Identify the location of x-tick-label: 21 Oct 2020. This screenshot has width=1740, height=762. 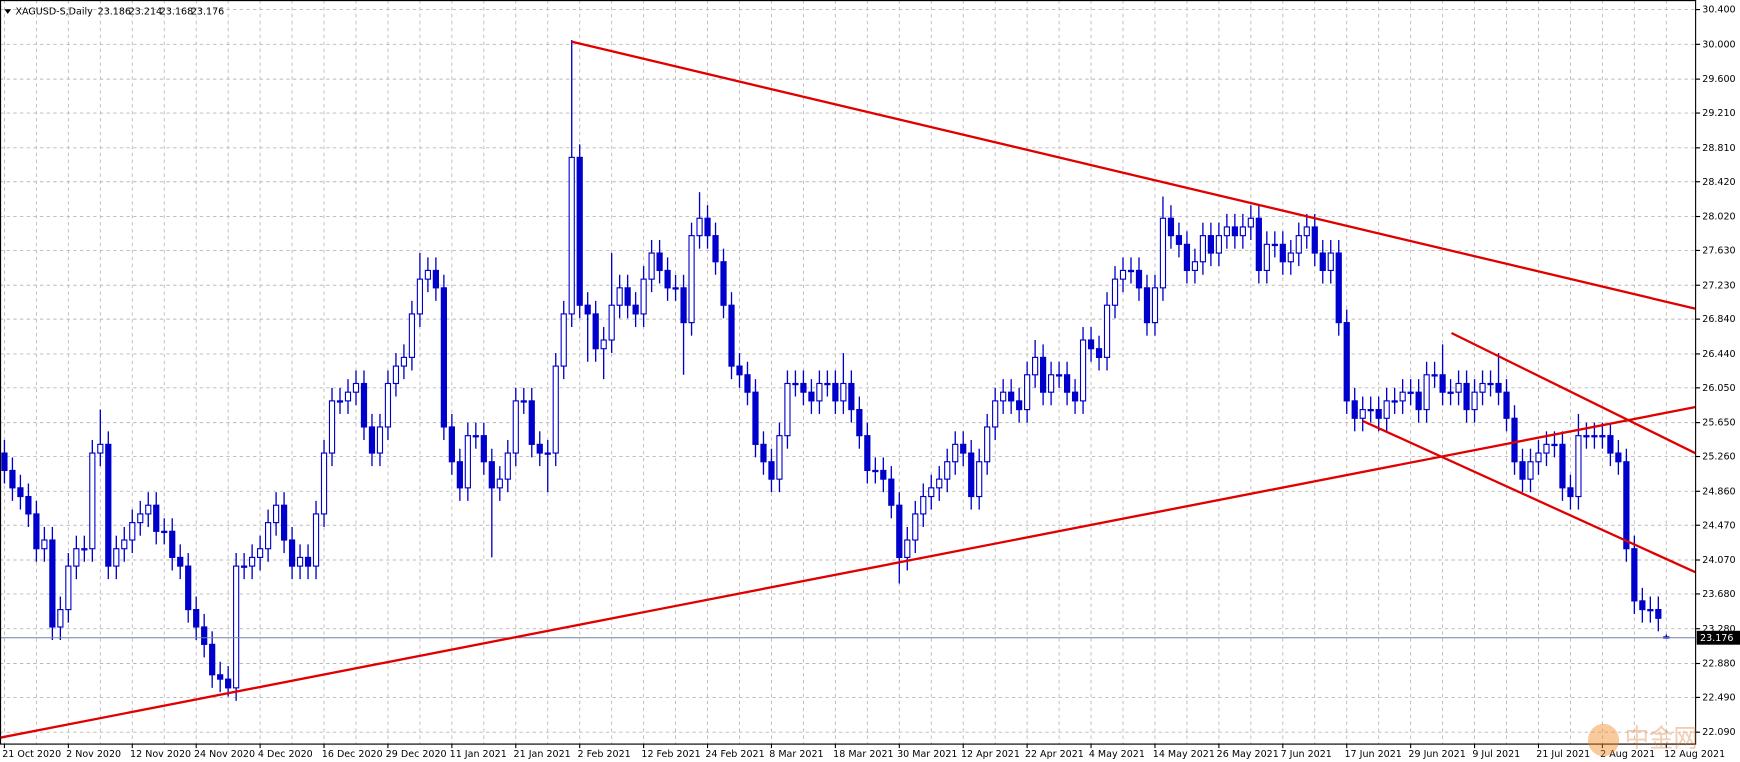
(31, 754).